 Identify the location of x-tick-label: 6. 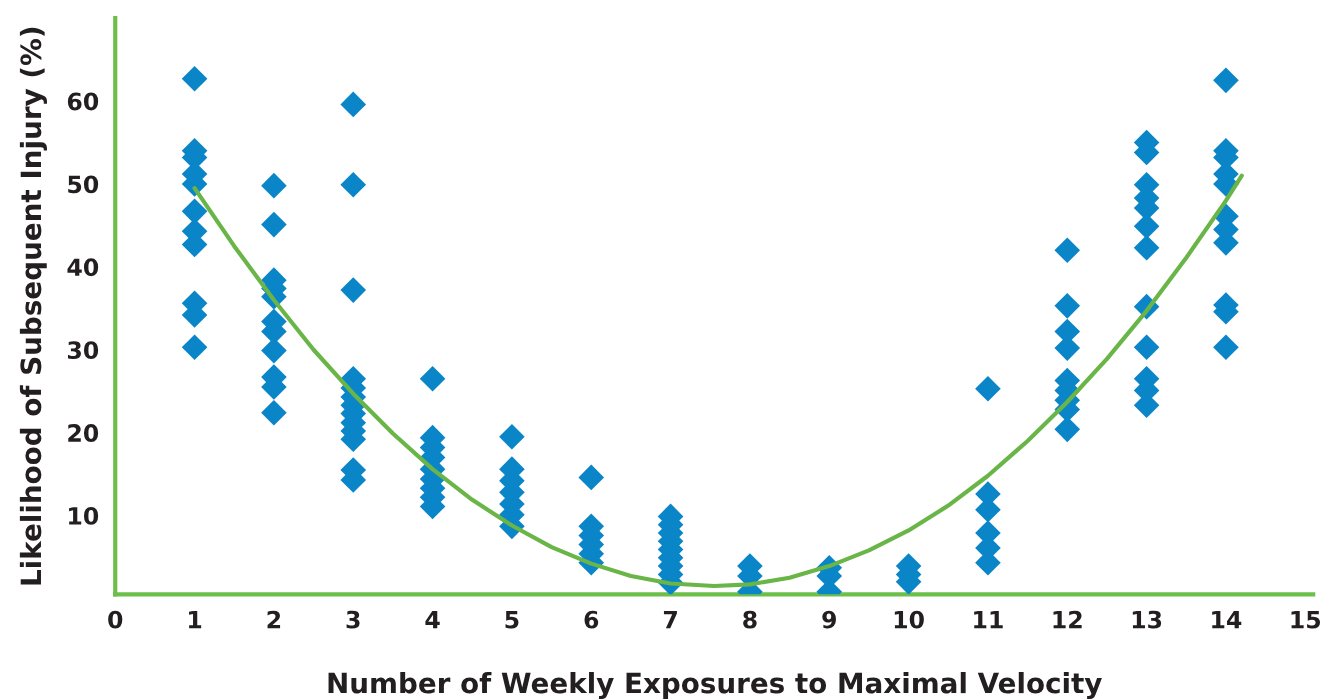
(591, 619).